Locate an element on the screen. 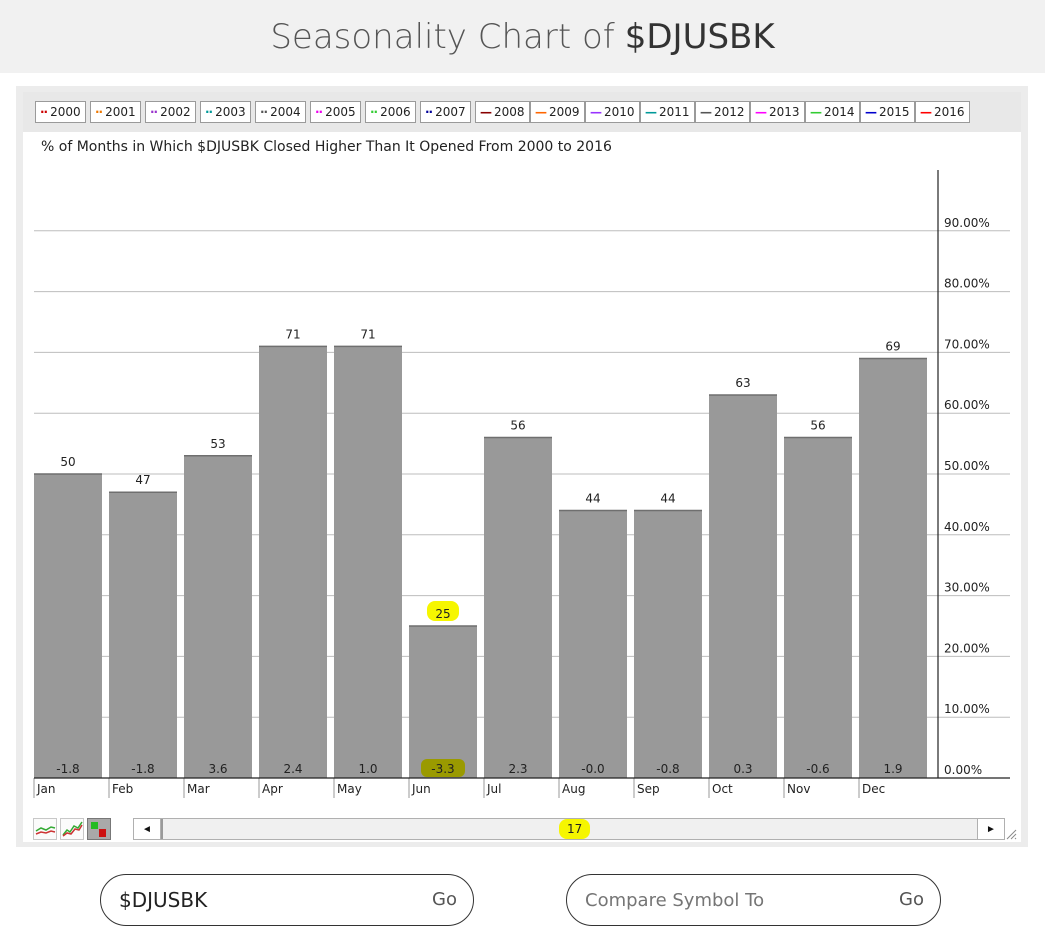 The height and width of the screenshot is (937, 1045). y-tick-label: 0.00% is located at coordinates (963, 770).